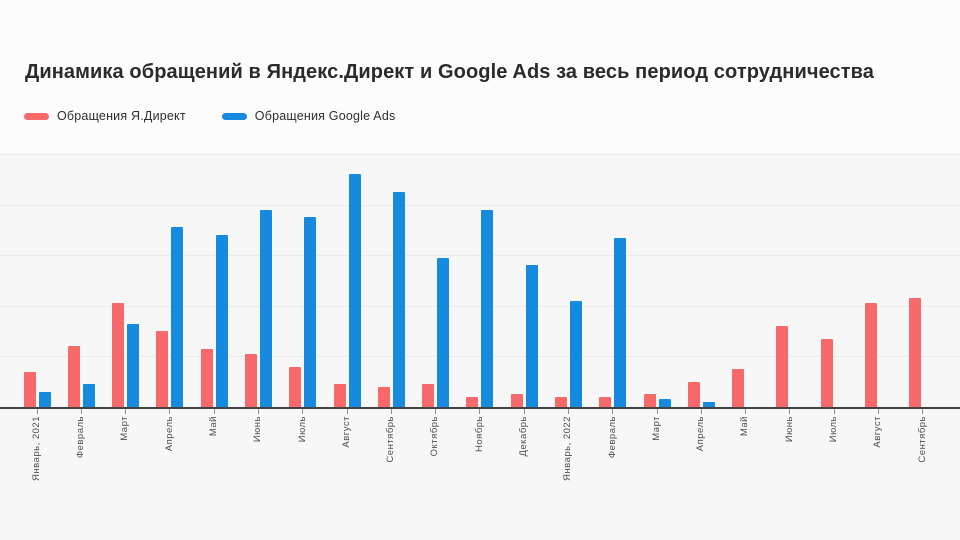  I want to click on x-axis-cell: Январь, 2022, so click(568, 445).